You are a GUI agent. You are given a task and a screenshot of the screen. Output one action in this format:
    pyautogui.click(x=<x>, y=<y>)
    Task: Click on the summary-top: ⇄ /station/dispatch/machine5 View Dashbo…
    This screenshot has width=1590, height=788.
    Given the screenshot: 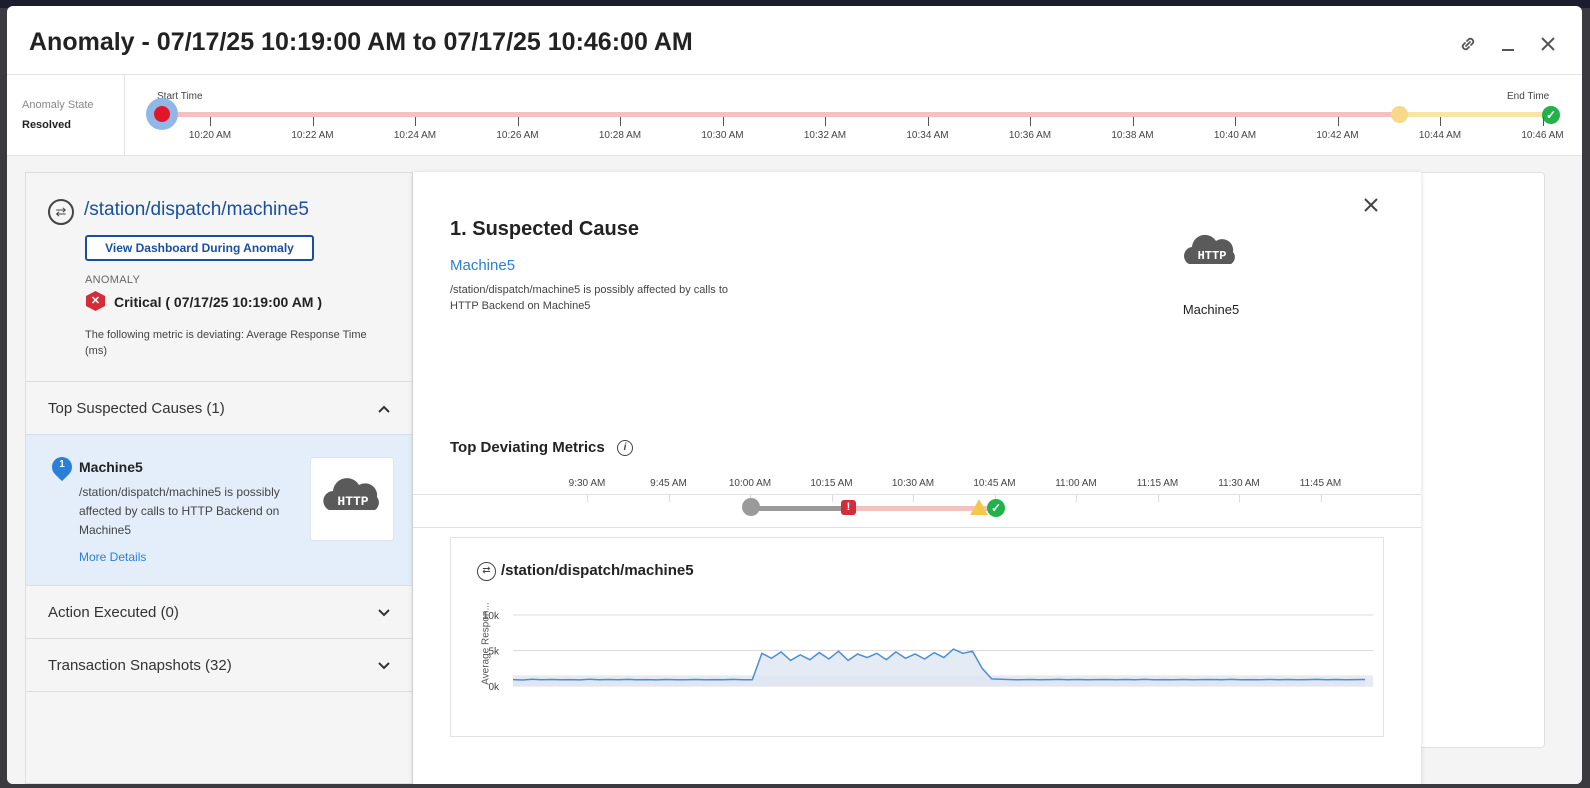 What is the action you would take?
    pyautogui.click(x=219, y=277)
    